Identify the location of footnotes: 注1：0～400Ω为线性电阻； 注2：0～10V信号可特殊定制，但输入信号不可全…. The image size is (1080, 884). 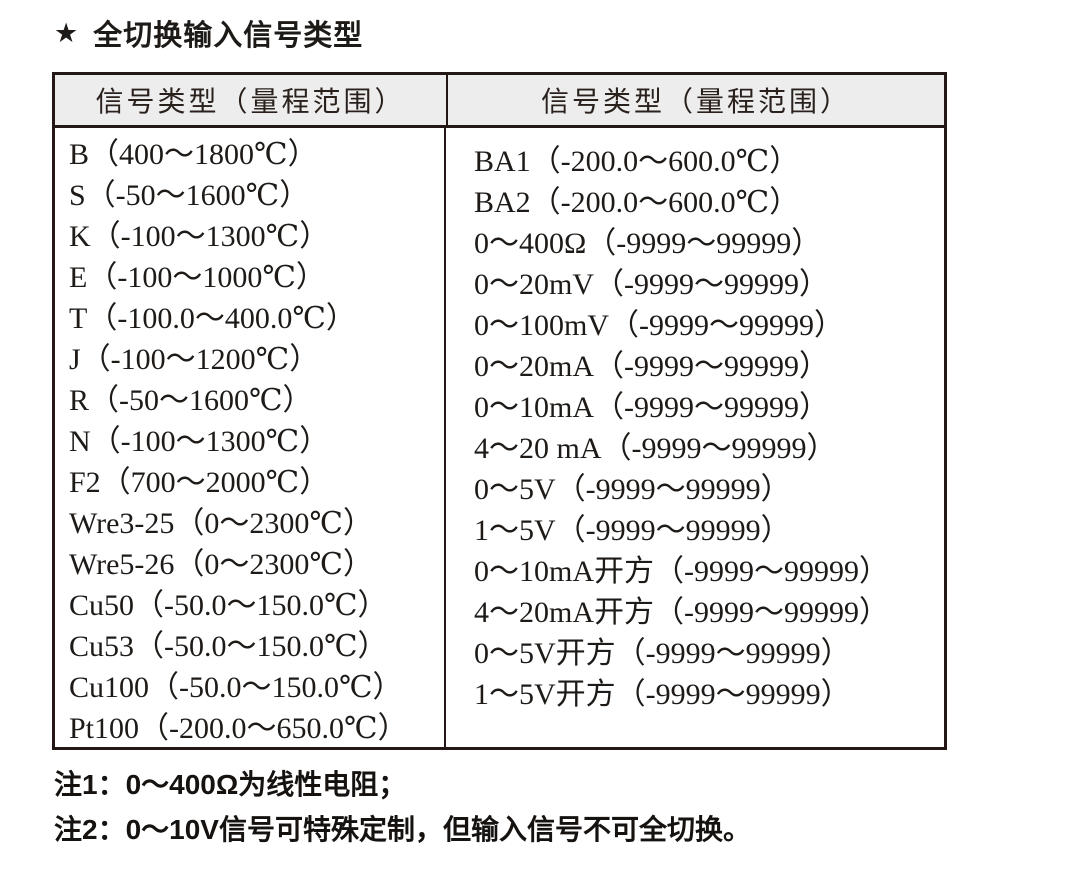
(402, 807).